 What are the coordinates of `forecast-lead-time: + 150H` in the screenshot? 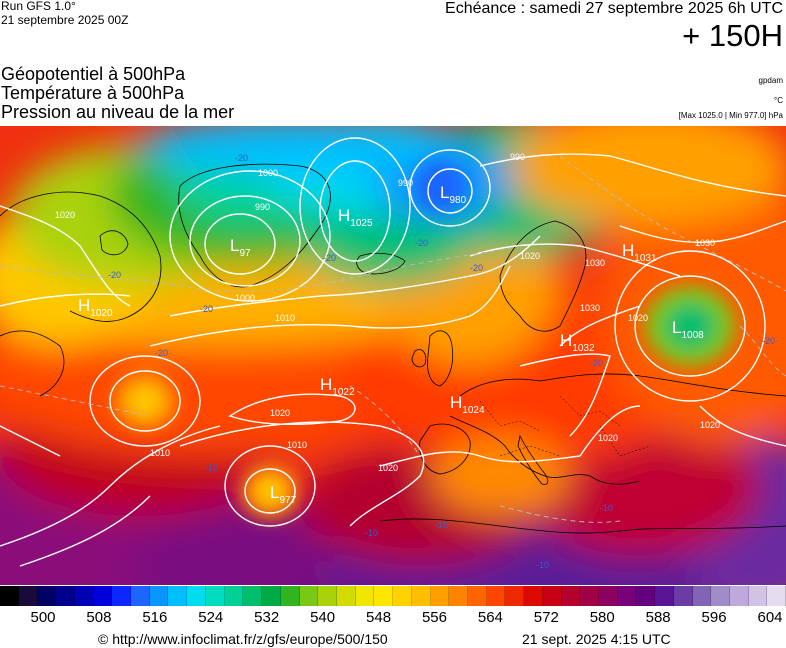 It's located at (732, 35).